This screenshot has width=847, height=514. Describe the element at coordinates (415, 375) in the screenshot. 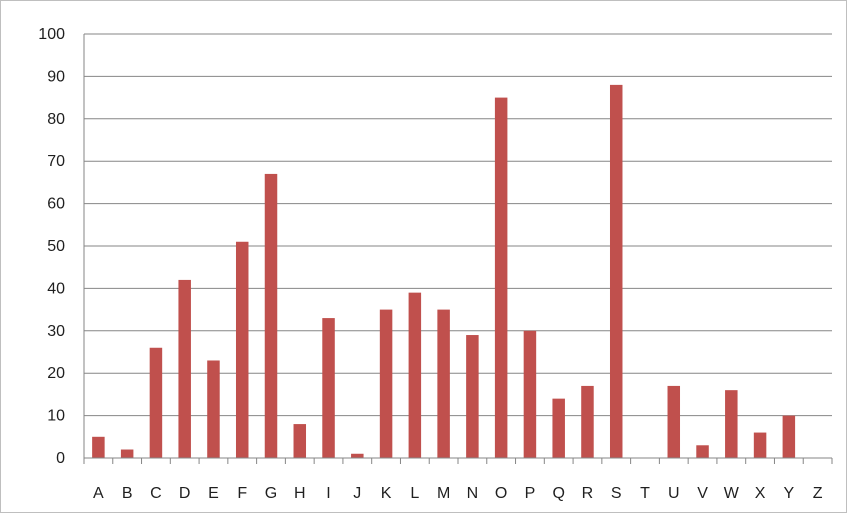

I see `bar-L` at that location.